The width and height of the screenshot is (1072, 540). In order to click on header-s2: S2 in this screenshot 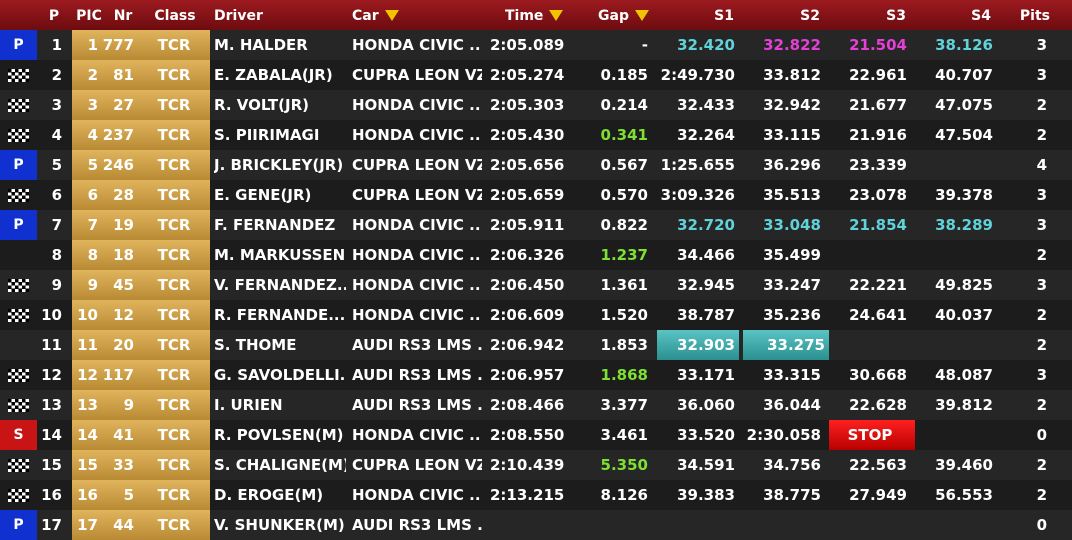, I will do `click(810, 16)`.